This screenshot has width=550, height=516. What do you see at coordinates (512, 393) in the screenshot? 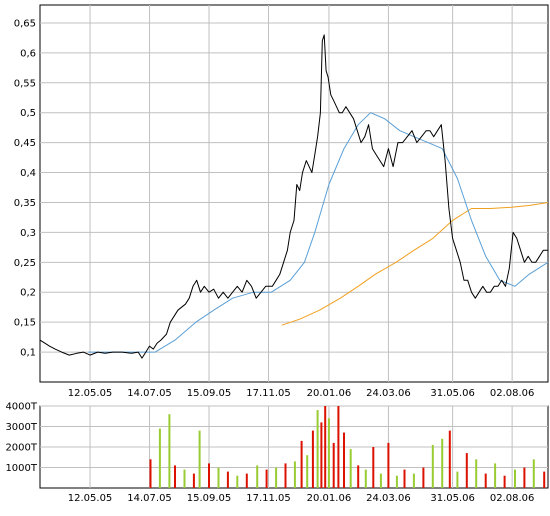
I see `price-x-tick-label: 02.08.06` at bounding box center [512, 393].